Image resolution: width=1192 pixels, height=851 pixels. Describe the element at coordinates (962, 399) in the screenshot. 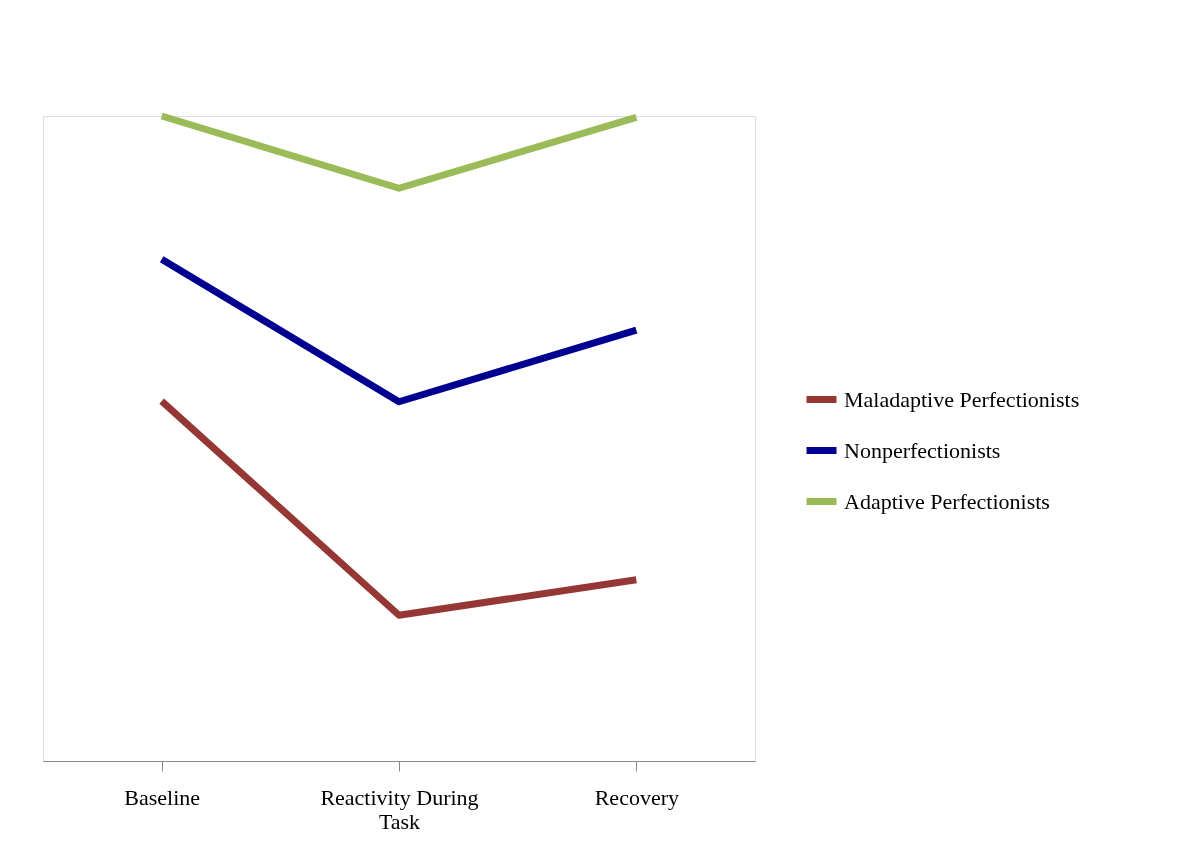

I see `legend-label: Maladaptive Perfectionists` at that location.